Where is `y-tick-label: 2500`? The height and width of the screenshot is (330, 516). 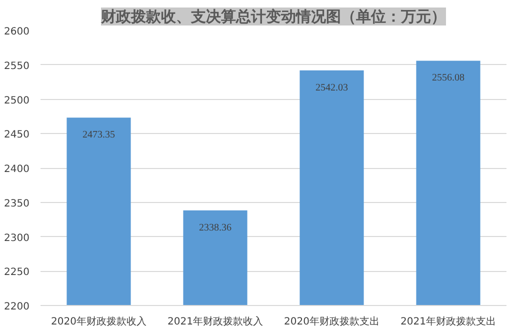 y-tick-label: 2500 is located at coordinates (17, 100).